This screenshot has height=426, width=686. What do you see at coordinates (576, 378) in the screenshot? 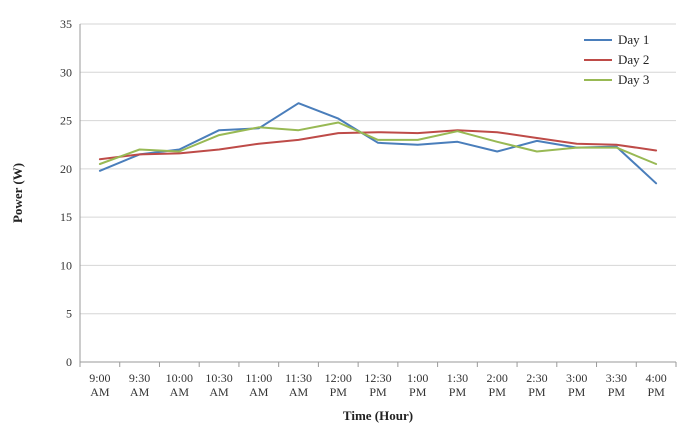
I see `x-tick-label: 3:00` at bounding box center [576, 378].